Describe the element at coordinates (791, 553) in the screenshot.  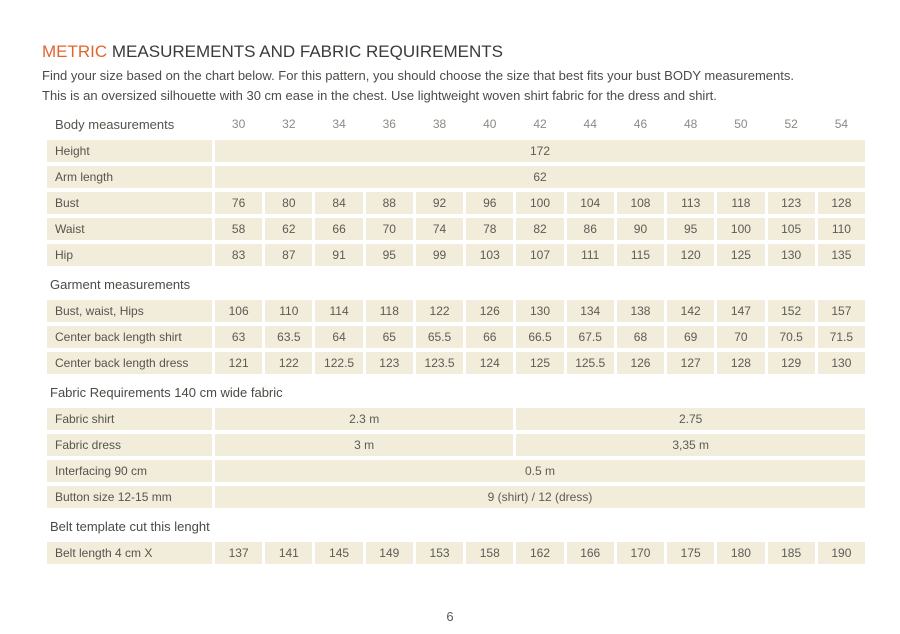
I see `value-cell: 185` at that location.